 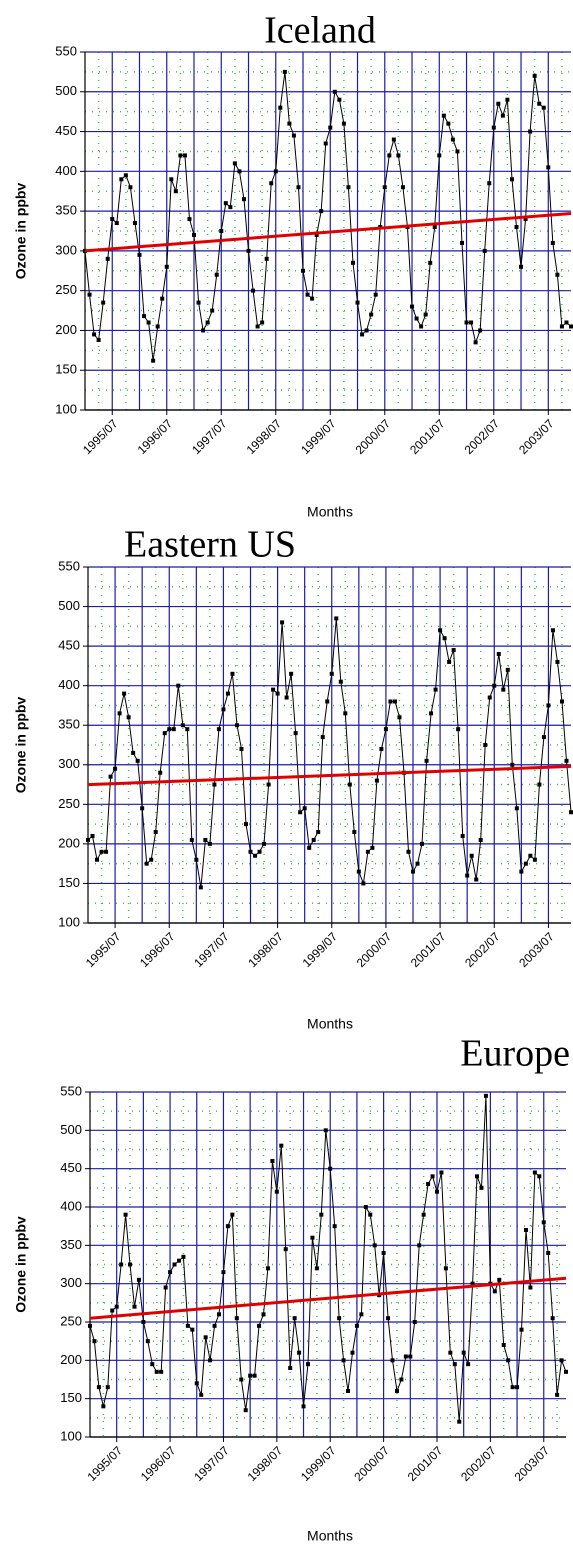 What do you see at coordinates (515, 1054) in the screenshot?
I see `chart-title: Europe` at bounding box center [515, 1054].